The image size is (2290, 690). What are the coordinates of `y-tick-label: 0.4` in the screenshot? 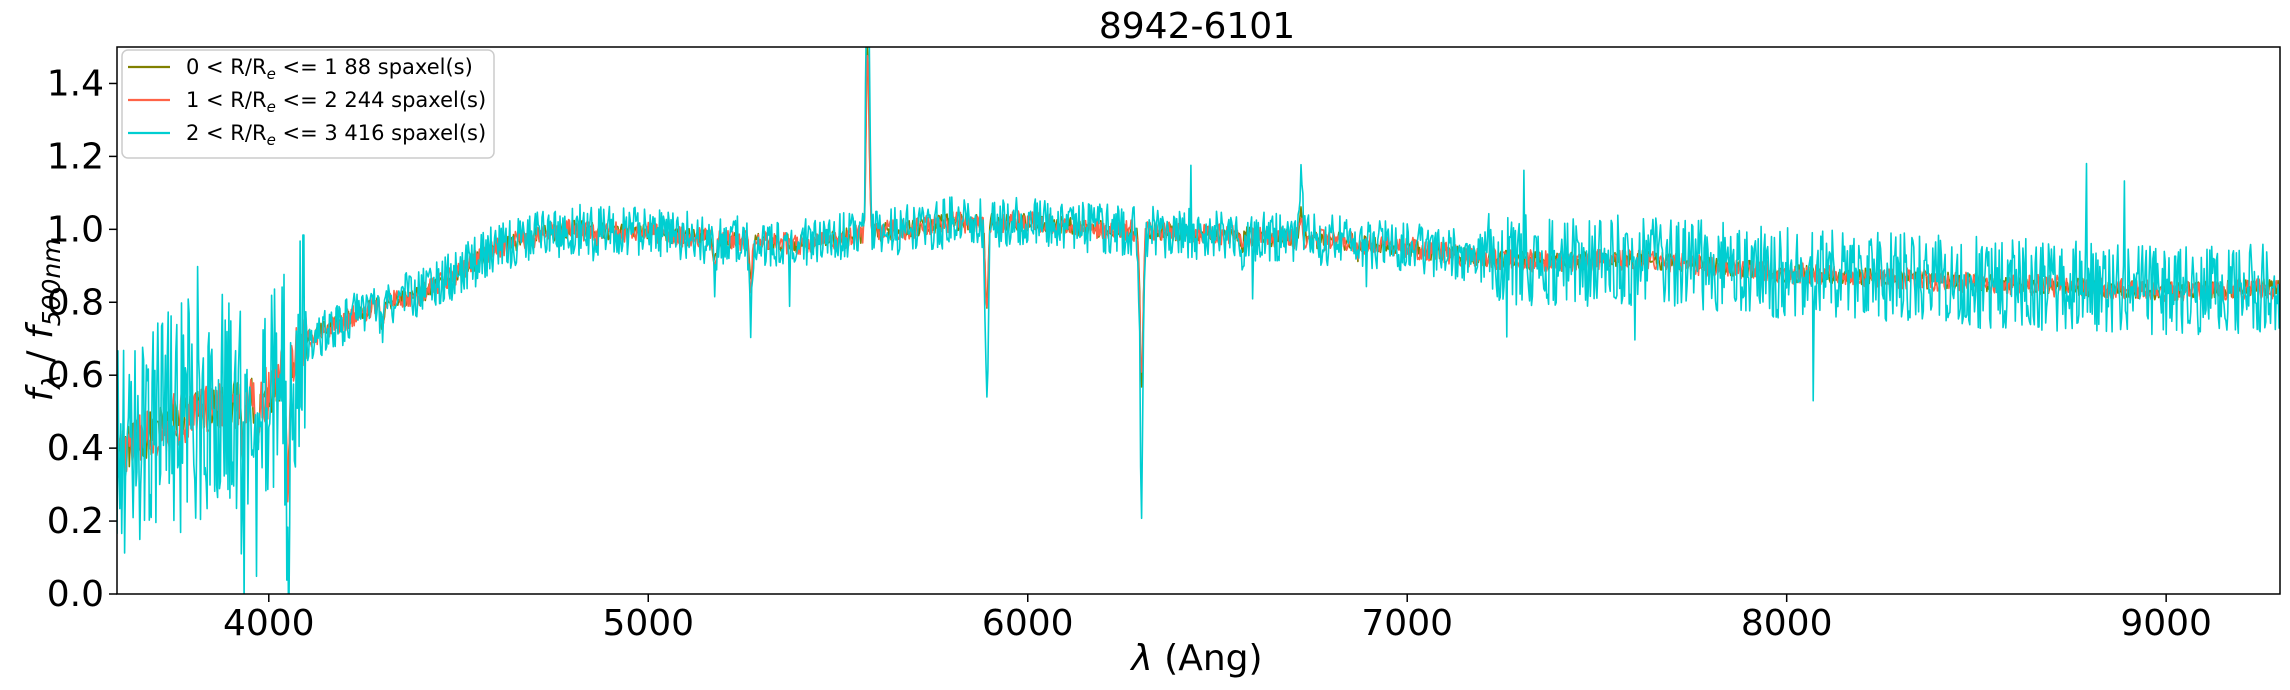 It's located at (75, 448).